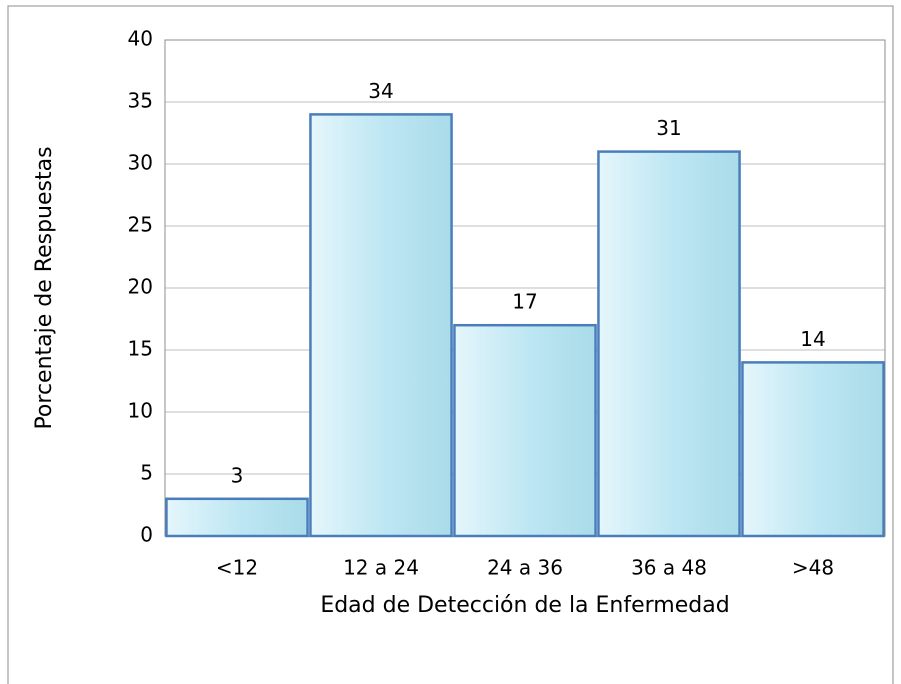 This screenshot has width=901, height=684. Describe the element at coordinates (140, 349) in the screenshot. I see `y-tick-label: 15` at that location.